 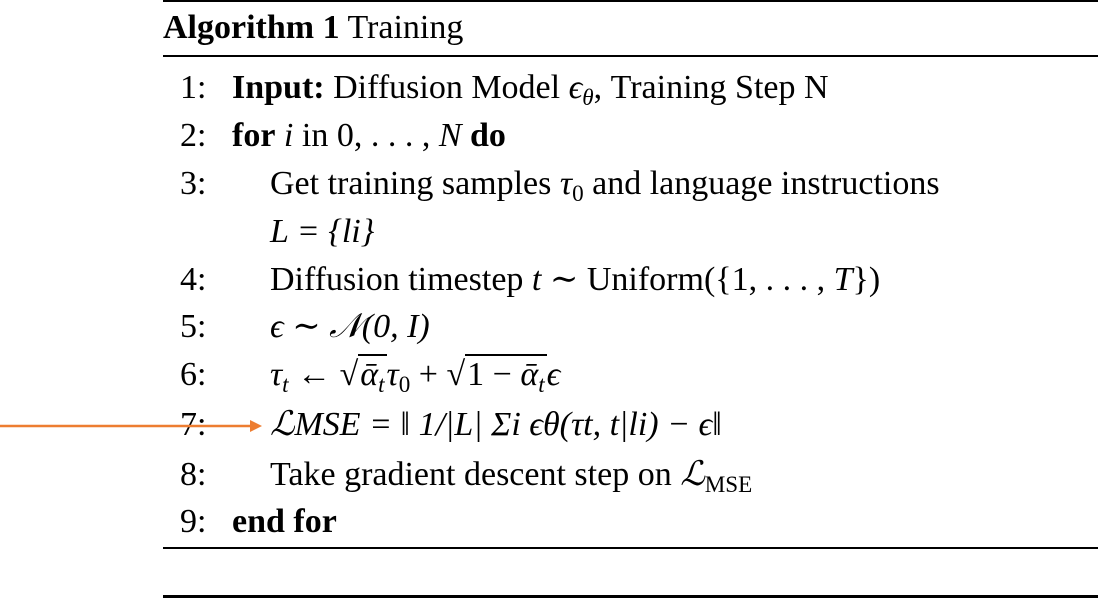 I want to click on algorithm-title: Algorithm 1 Training, so click(x=313, y=28).